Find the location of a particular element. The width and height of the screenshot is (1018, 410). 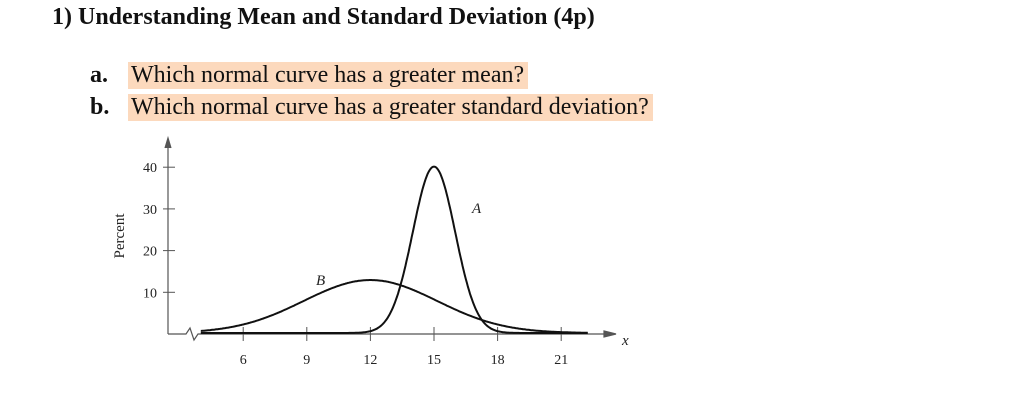

curve-a-label: A is located at coordinates (476, 209).